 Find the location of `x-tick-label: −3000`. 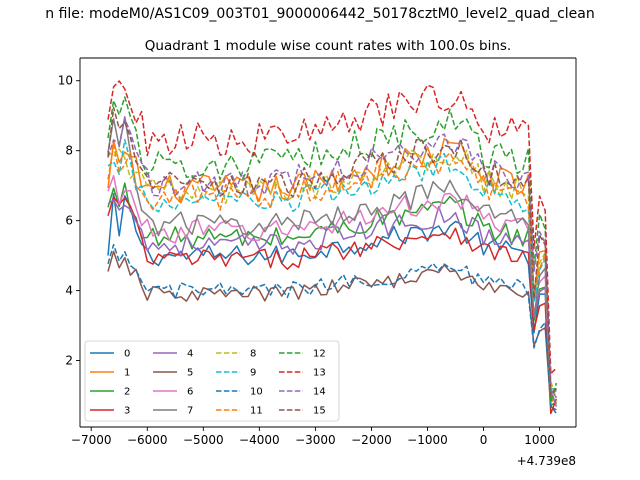

x-tick-label: −3000 is located at coordinates (315, 440).